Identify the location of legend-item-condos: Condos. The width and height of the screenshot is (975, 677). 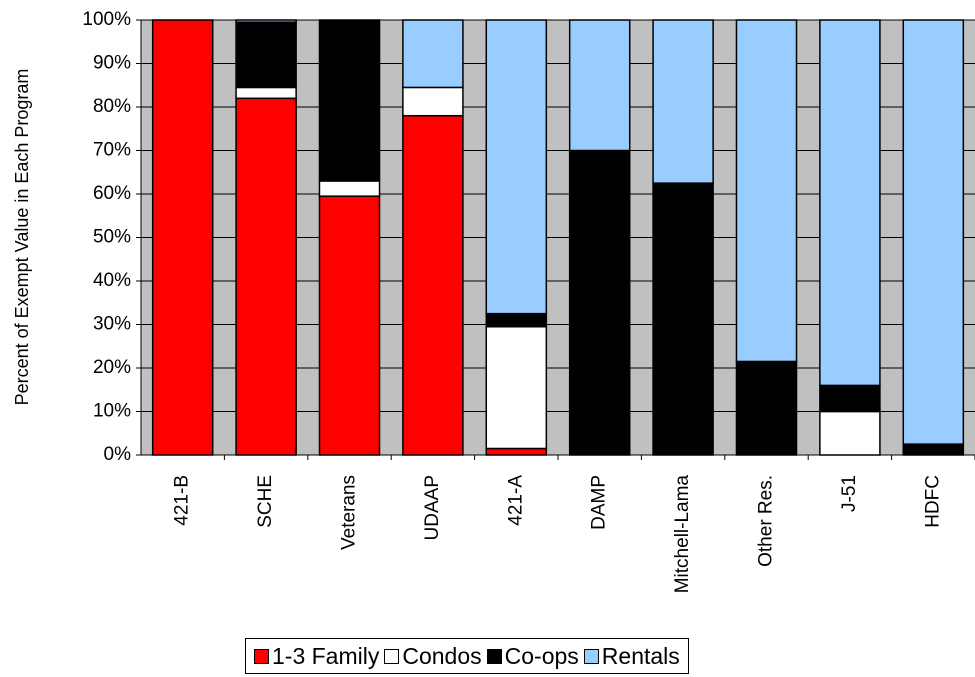
(433, 656).